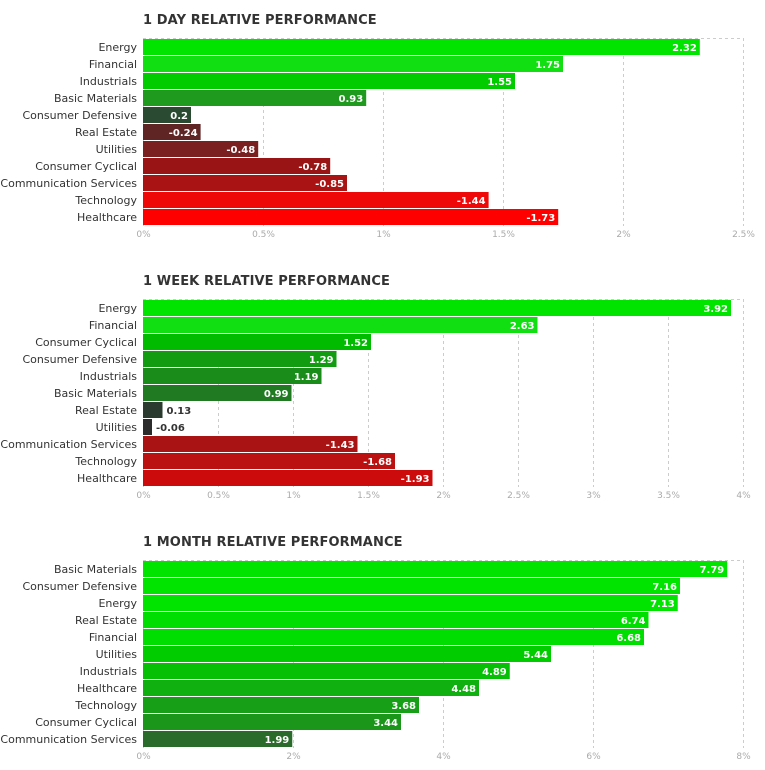 Image resolution: width=765 pixels, height=770 pixels. What do you see at coordinates (240, 150) in the screenshot?
I see `value-label: -0.48` at bounding box center [240, 150].